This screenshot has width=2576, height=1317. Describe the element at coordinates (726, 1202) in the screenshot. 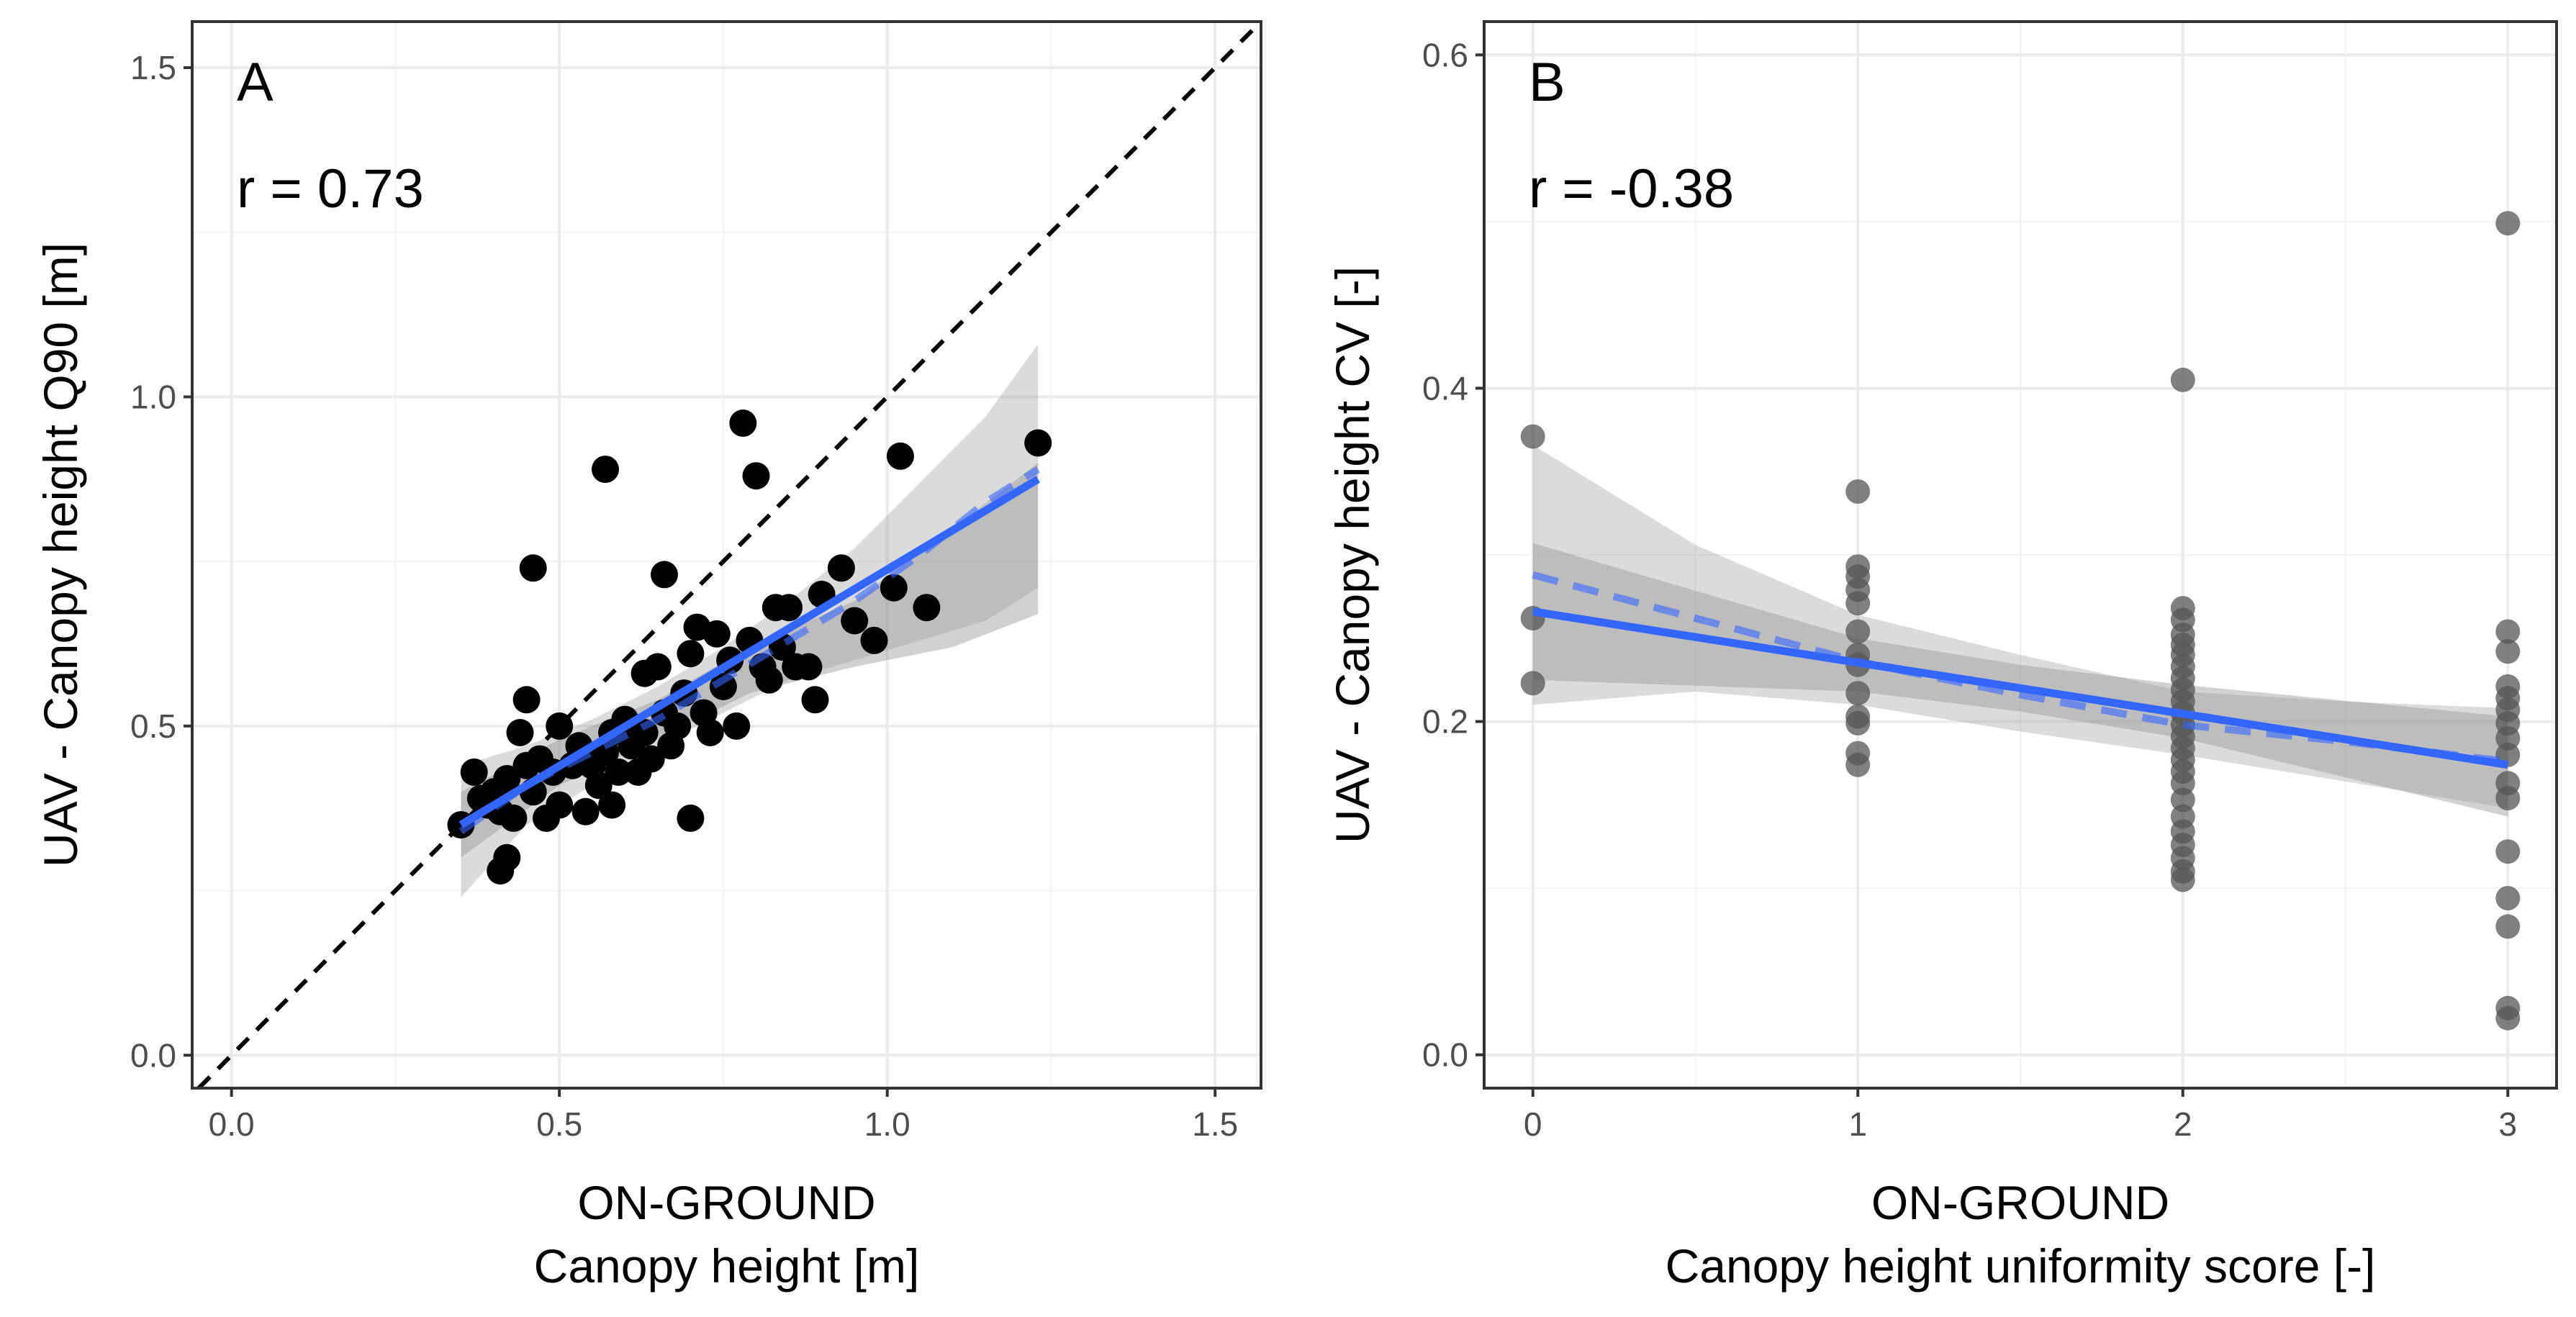

I see `panel-a-x-axis-title-line1: ON-GROUND` at that location.